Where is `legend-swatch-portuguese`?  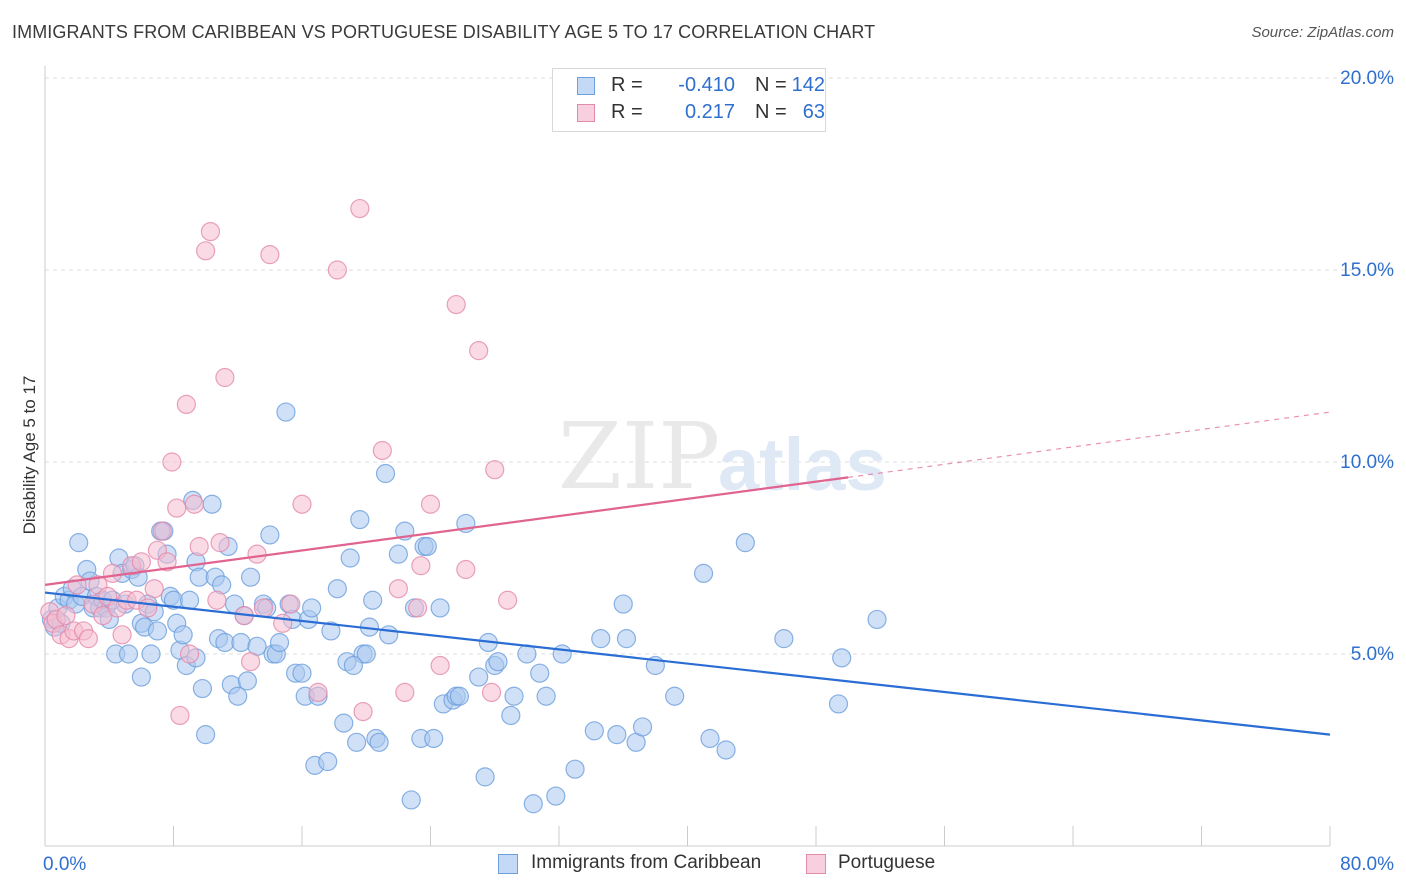
legend-swatch-portuguese is located at coordinates (586, 113).